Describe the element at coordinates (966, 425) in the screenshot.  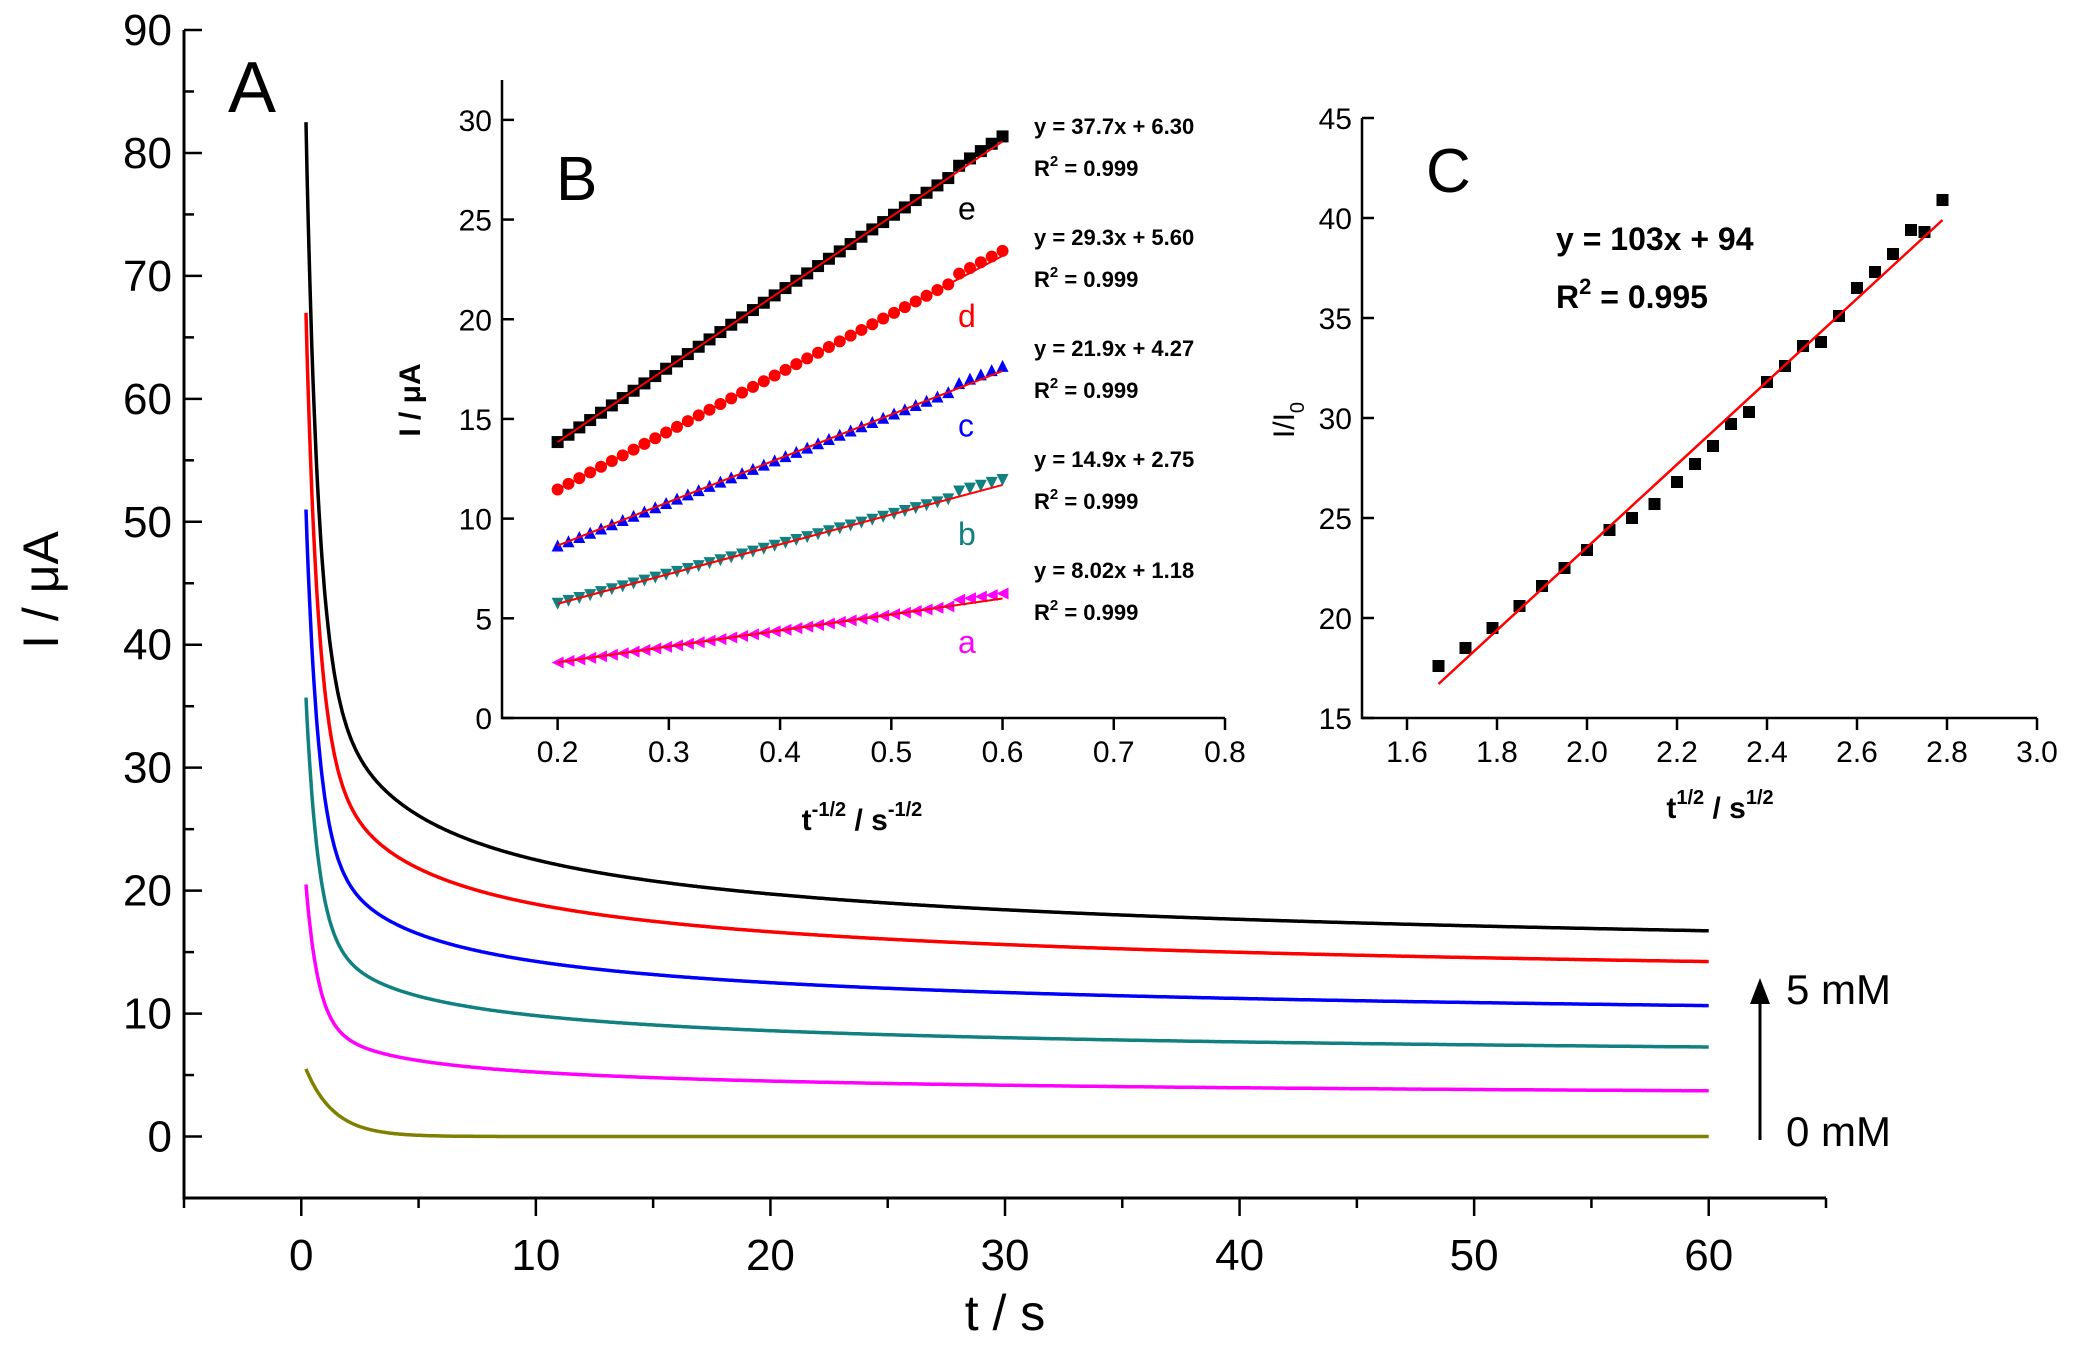
I see `panel-b-curve-label: c` at that location.